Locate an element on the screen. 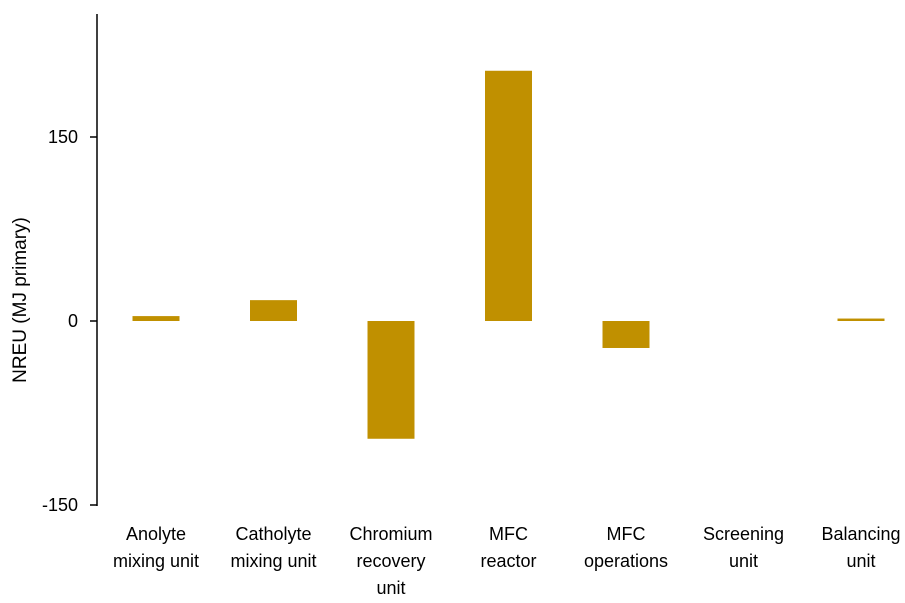 The image size is (905, 603). x-category-label: Catholyte mixing unit is located at coordinates (273, 547).